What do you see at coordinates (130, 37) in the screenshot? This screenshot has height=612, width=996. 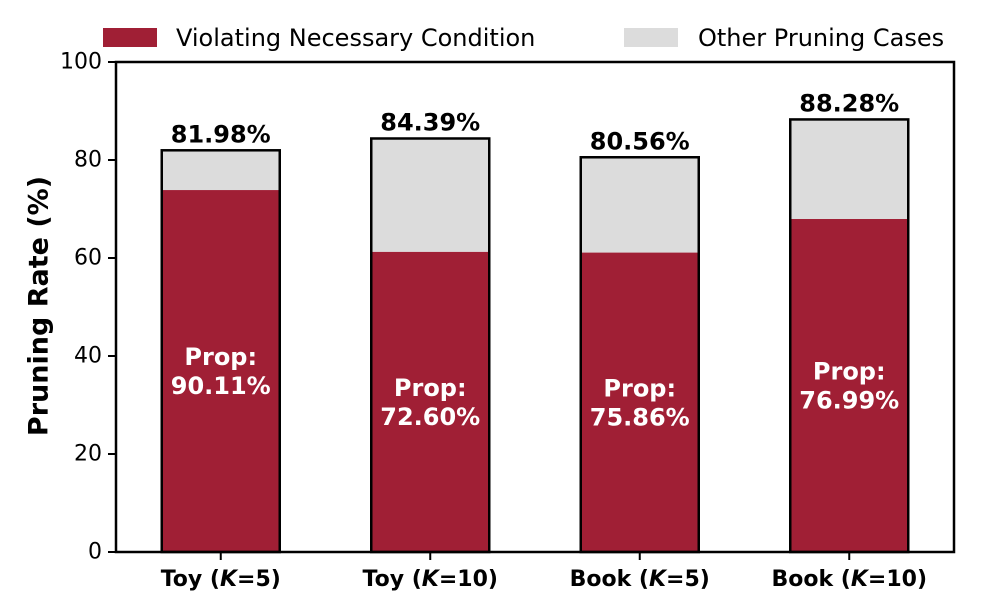 I see `legend-swatch-violating` at bounding box center [130, 37].